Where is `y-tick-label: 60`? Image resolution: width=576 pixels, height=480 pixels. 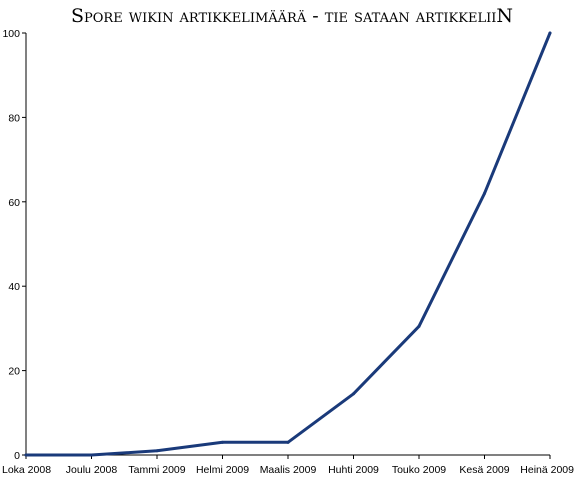 y-tick-label: 60 is located at coordinates (14, 203).